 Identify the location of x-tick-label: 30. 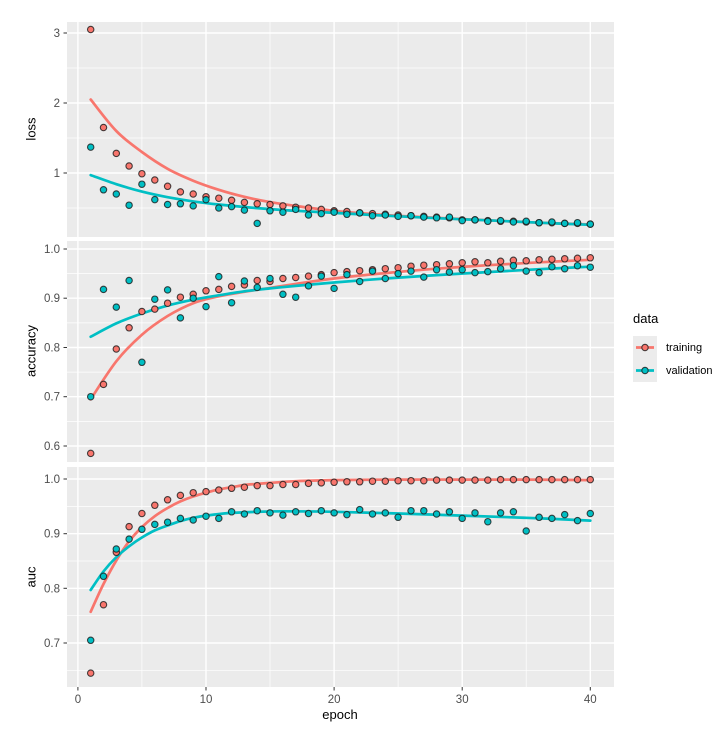
(462, 700).